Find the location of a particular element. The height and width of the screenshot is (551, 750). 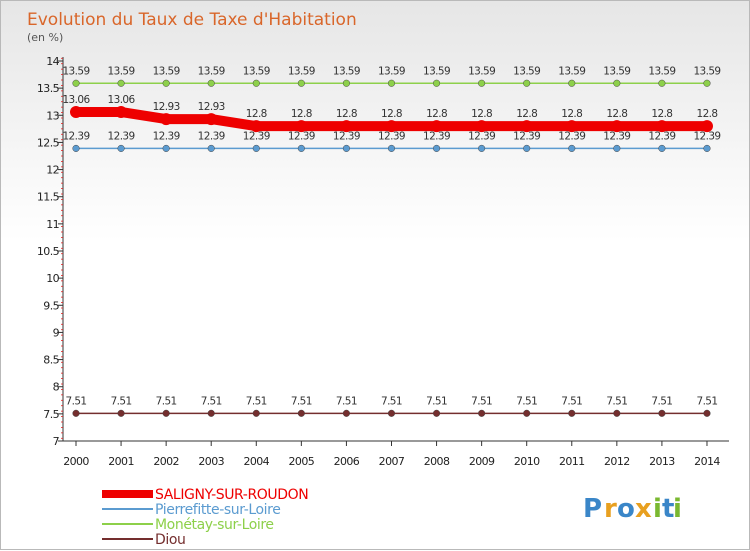

logo-letter: i is located at coordinates (657, 509).